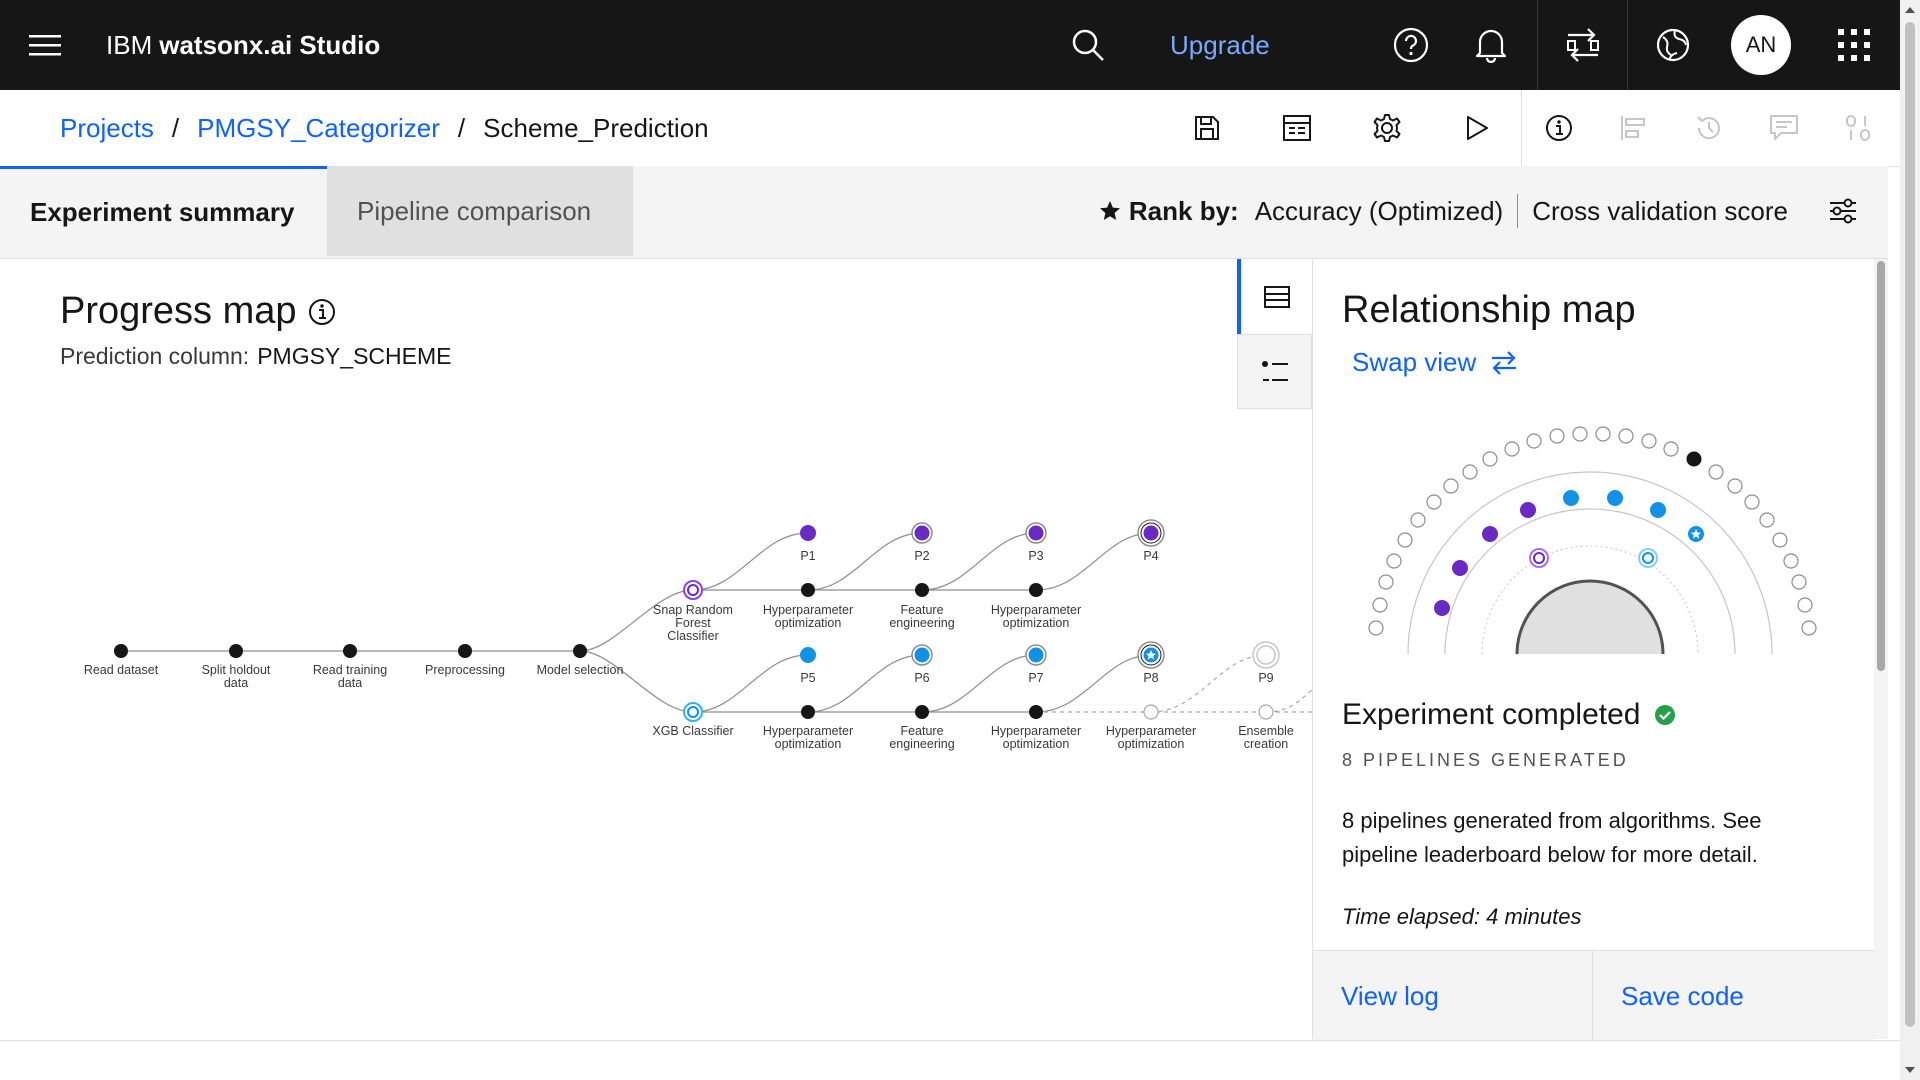 The width and height of the screenshot is (1920, 1080). What do you see at coordinates (1109, 210) in the screenshot?
I see `star-icon` at bounding box center [1109, 210].